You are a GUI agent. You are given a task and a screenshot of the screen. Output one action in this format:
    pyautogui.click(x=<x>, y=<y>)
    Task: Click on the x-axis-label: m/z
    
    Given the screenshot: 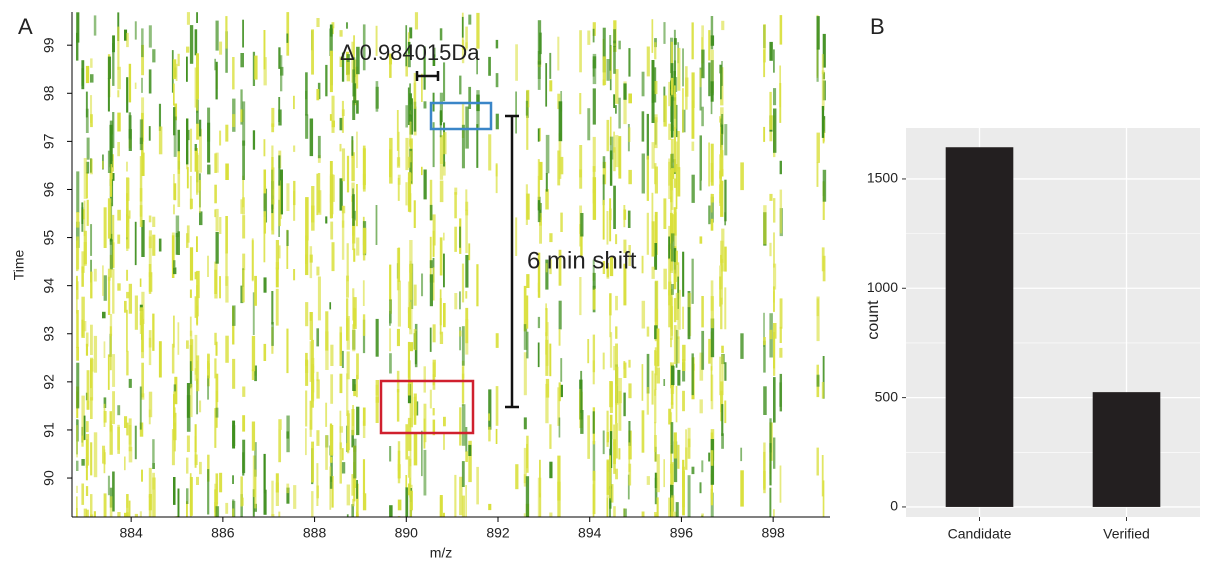 What is the action you would take?
    pyautogui.click(x=441, y=553)
    